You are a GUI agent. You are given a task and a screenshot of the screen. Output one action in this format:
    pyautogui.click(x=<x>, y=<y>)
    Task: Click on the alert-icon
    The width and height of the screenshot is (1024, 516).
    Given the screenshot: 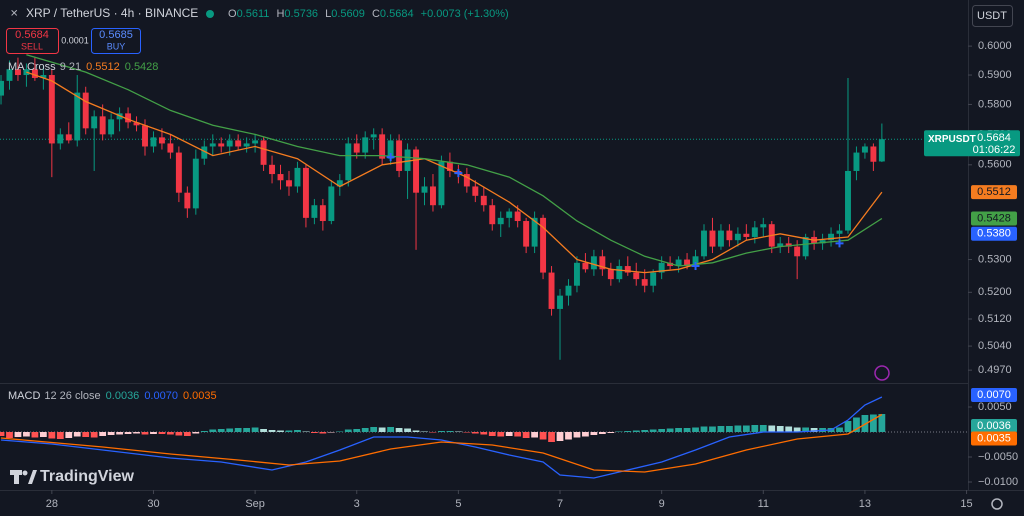 What is the action you would take?
    pyautogui.click(x=882, y=373)
    